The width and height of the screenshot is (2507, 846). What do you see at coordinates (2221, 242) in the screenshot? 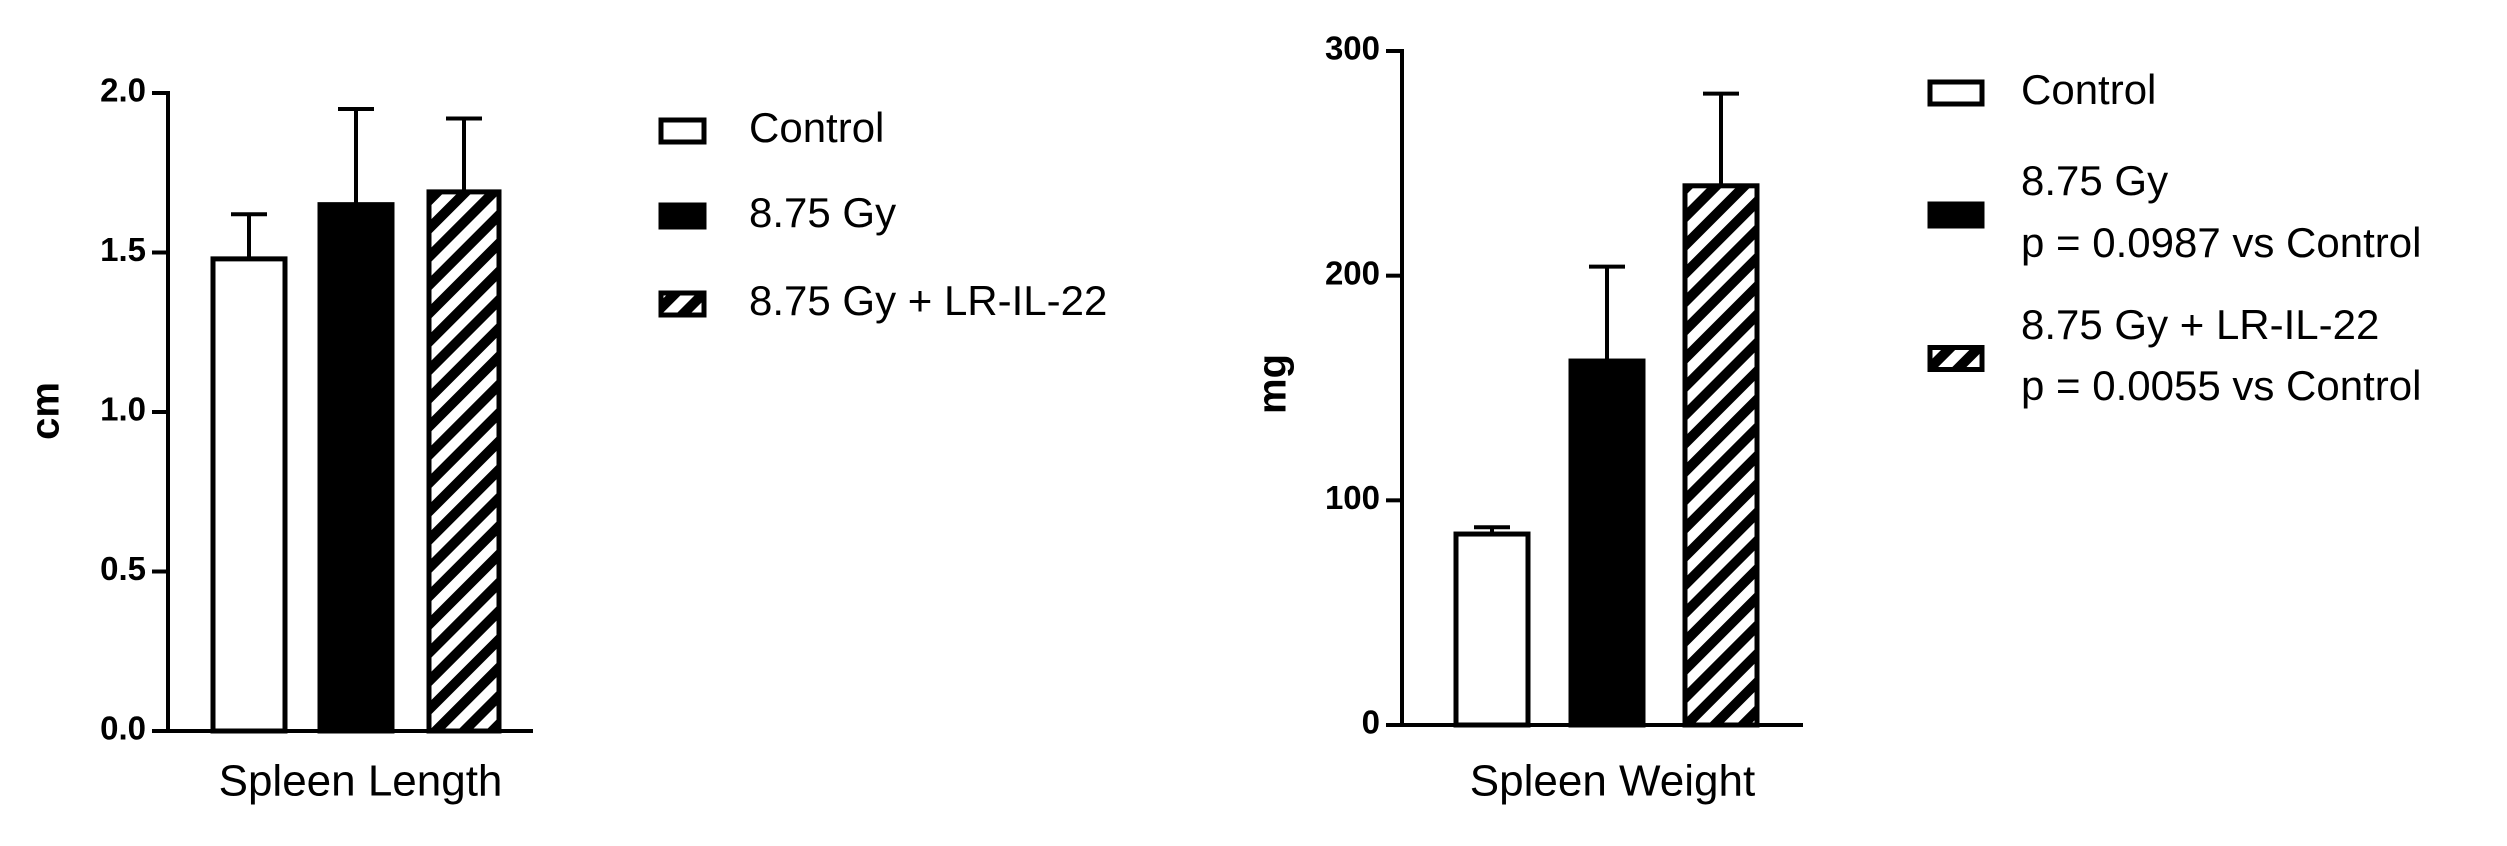
I see `legend-p-value: p = 0.0987 vs Control` at bounding box center [2221, 242].